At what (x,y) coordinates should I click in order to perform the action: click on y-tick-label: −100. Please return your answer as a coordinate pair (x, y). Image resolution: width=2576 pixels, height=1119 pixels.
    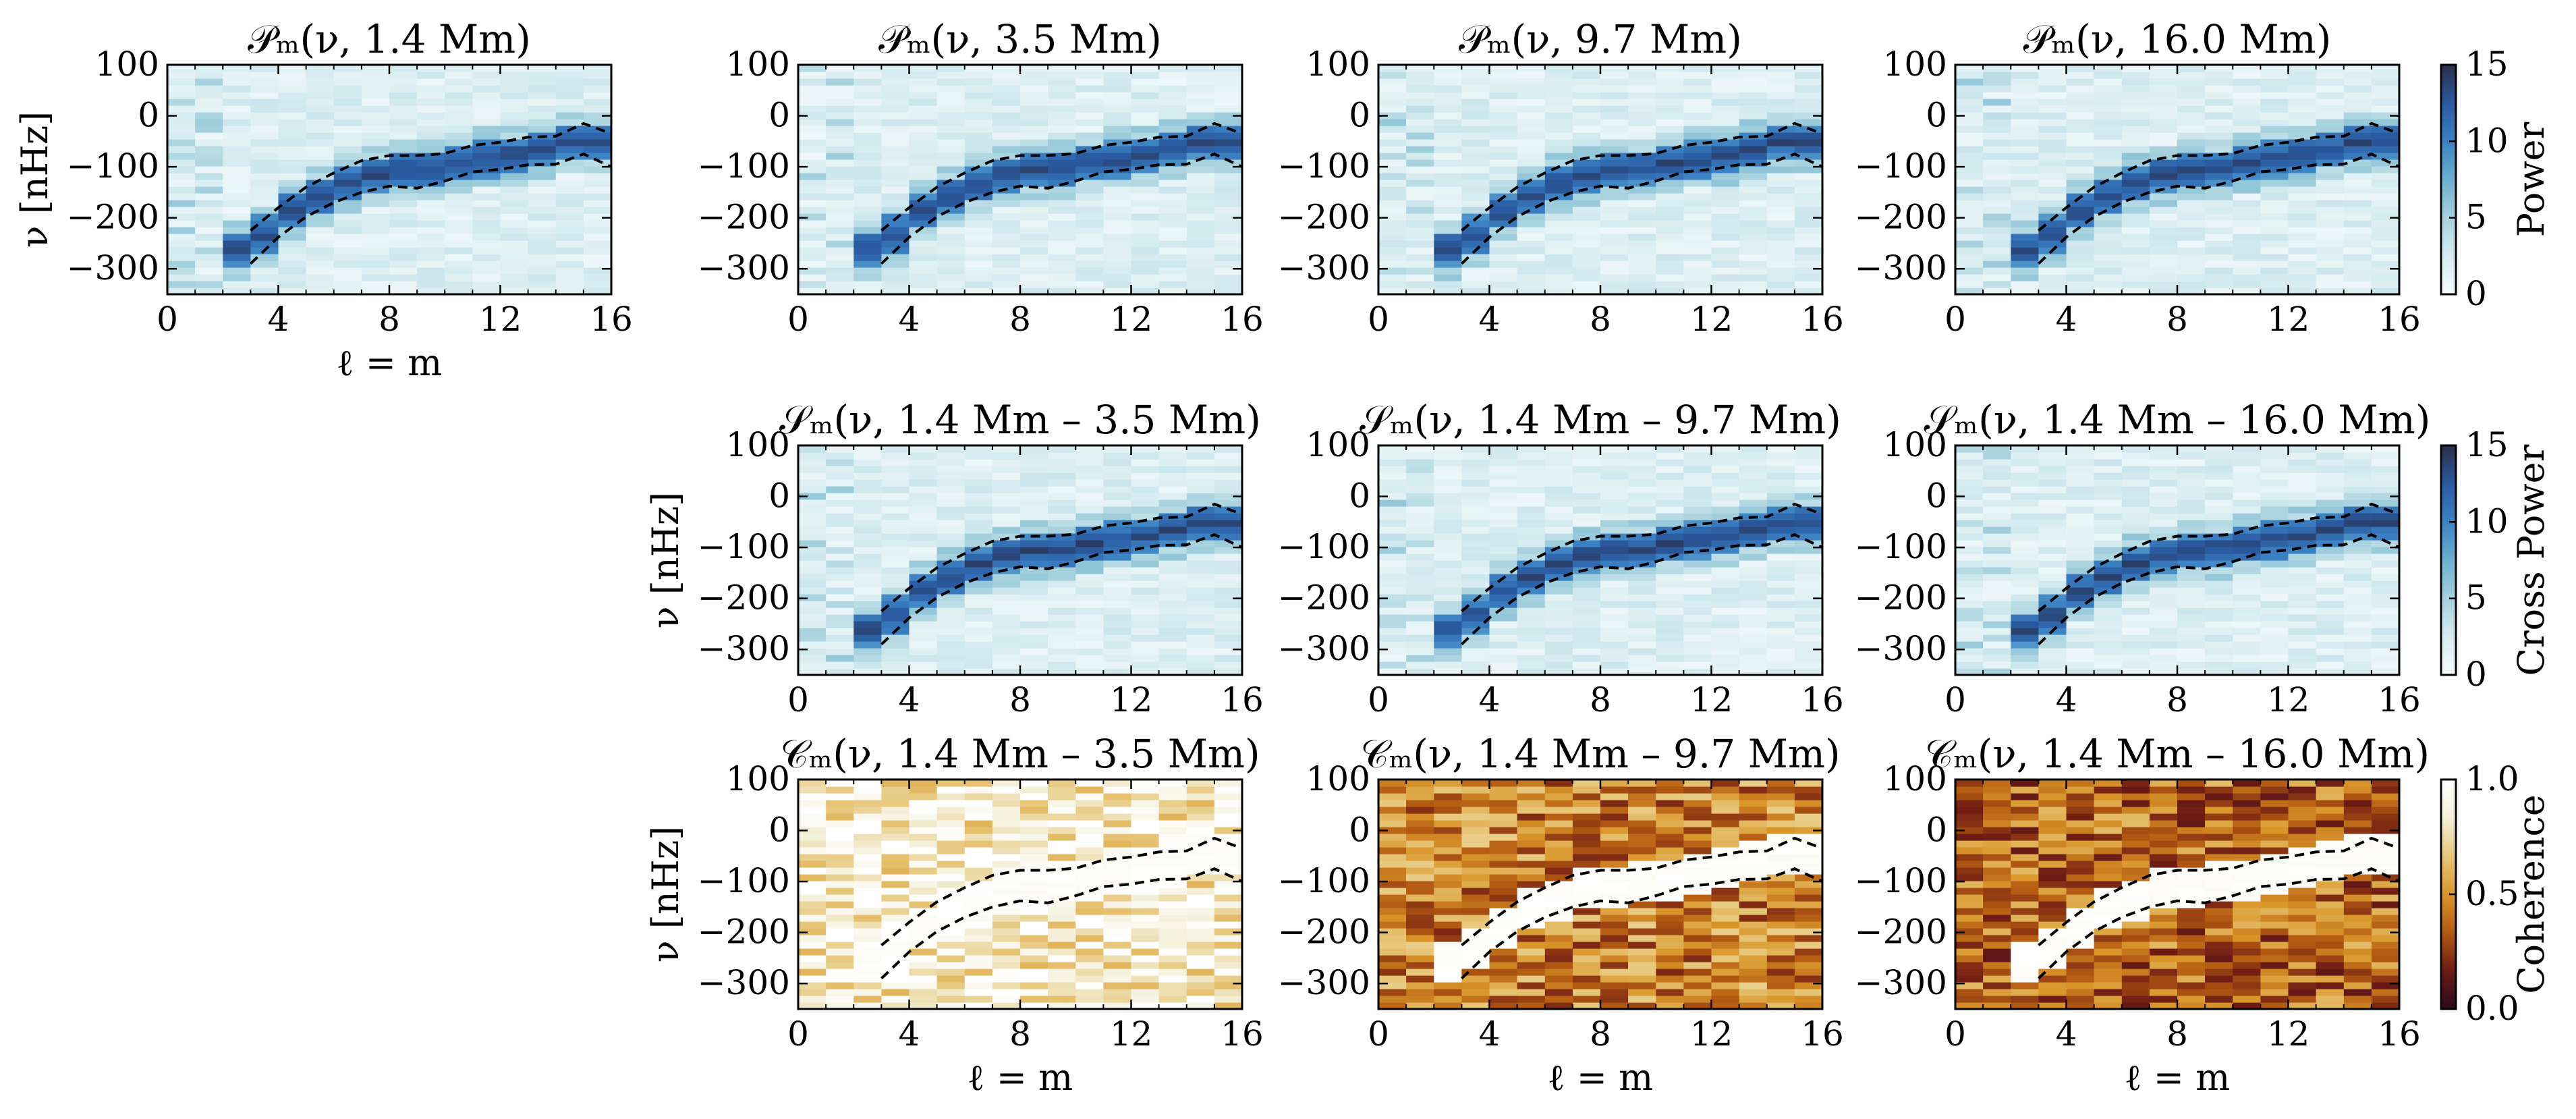
    Looking at the image, I should click on (1901, 546).